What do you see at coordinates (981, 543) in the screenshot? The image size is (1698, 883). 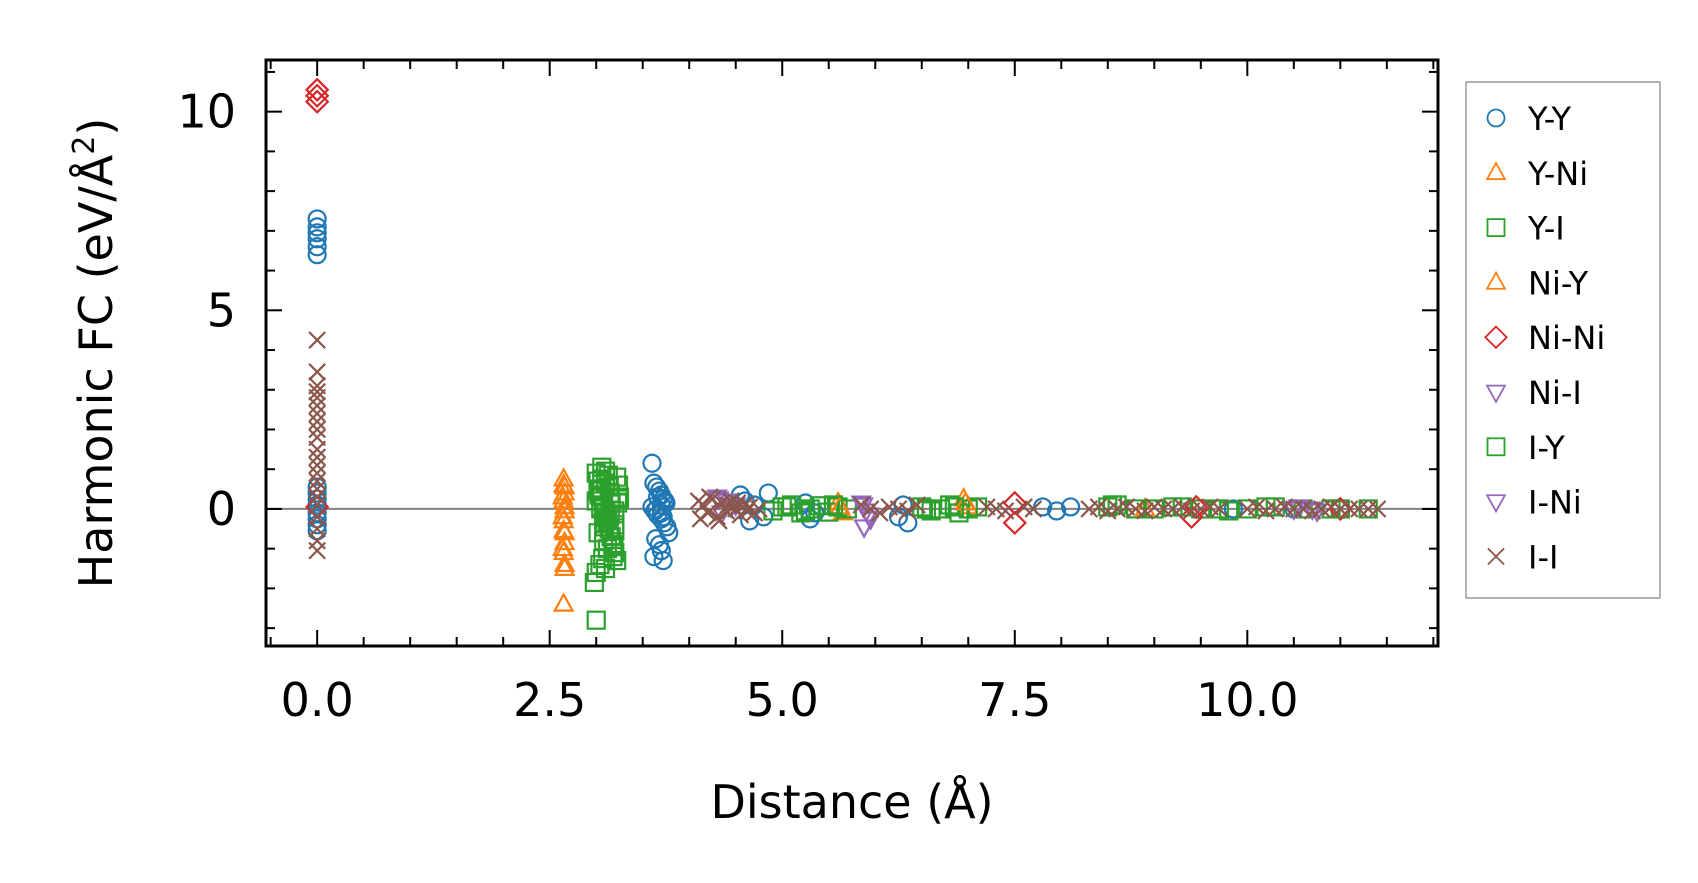 I see `series-y-i` at bounding box center [981, 543].